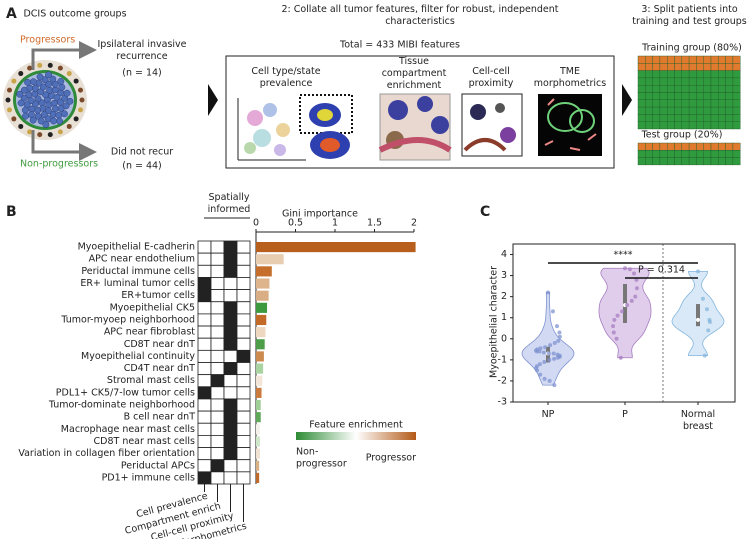  I want to click on groups-title: DCIS outcome groups, so click(74, 14).